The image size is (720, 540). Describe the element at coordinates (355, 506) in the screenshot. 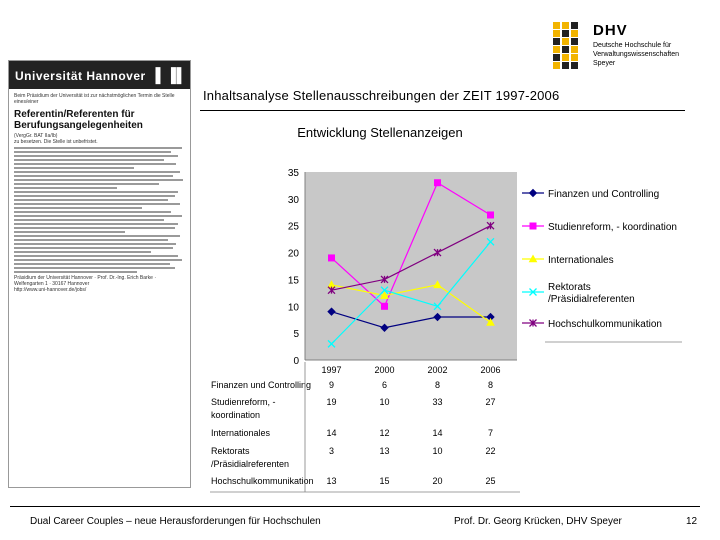

I see `footer-divider` at that location.